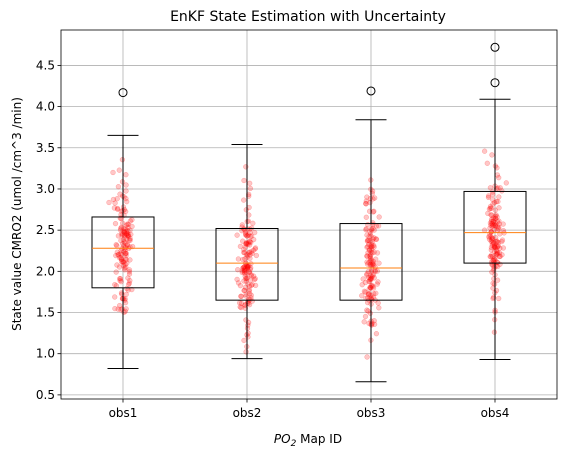 This screenshot has height=456, width=567. What do you see at coordinates (495, 413) in the screenshot?
I see `x-tick-label: obs4` at bounding box center [495, 413].